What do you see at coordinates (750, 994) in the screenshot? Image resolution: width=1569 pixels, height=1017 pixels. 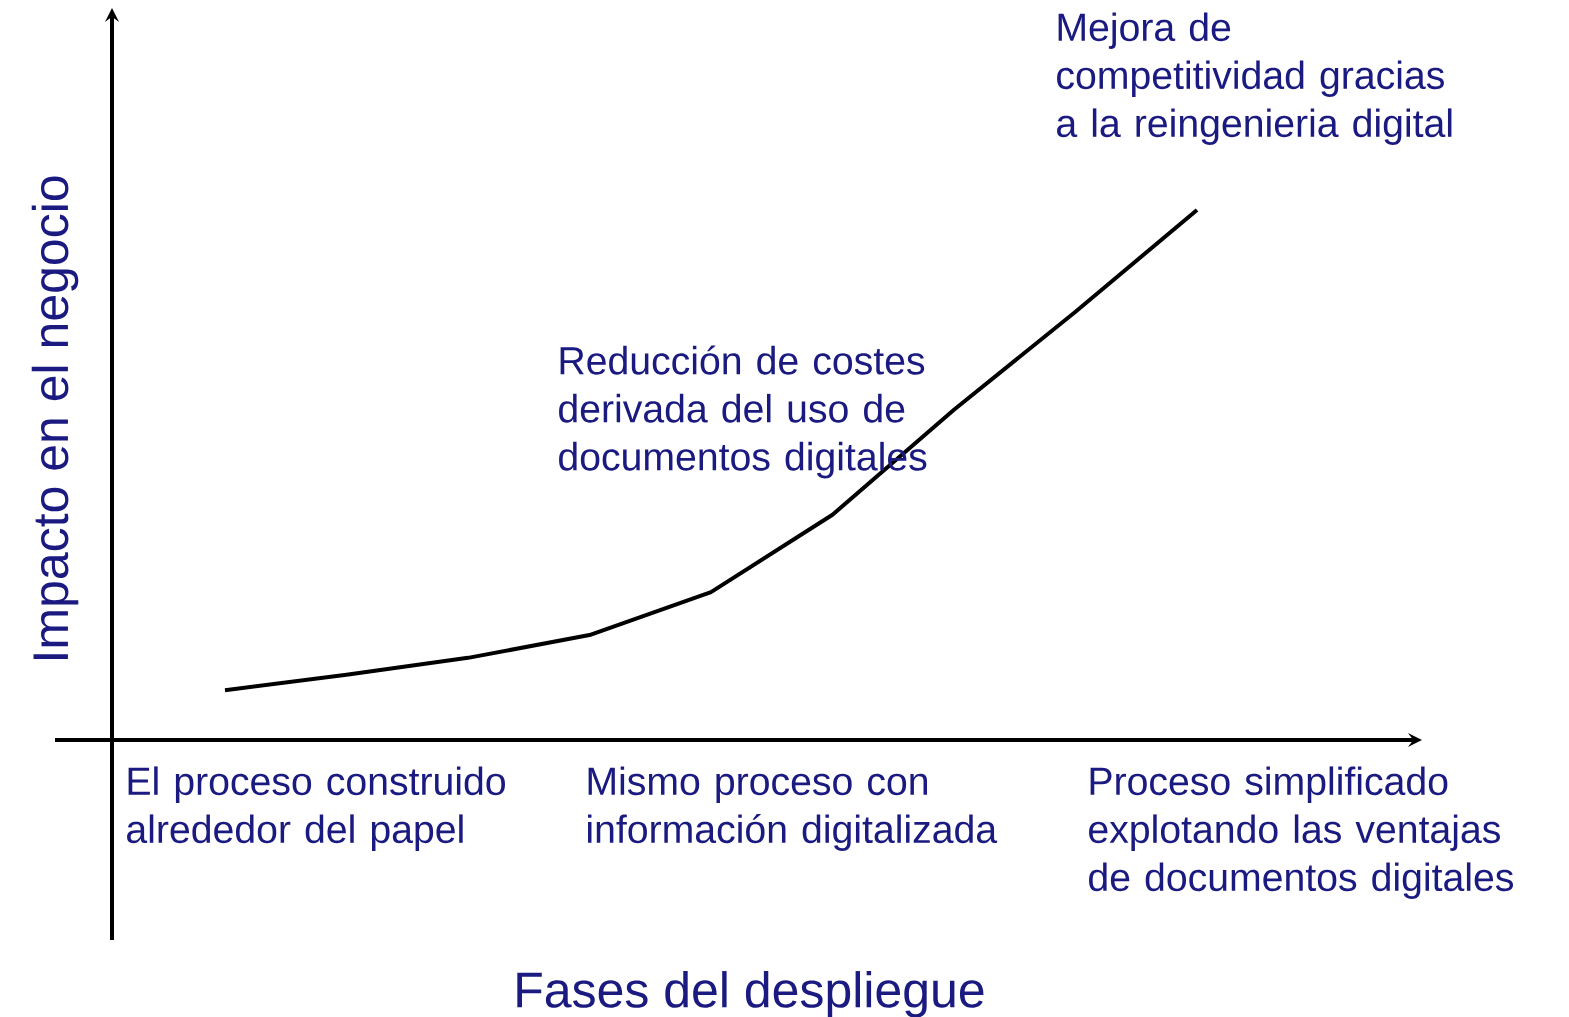 I see `x-axis-title: Fases del despliegue` at bounding box center [750, 994].